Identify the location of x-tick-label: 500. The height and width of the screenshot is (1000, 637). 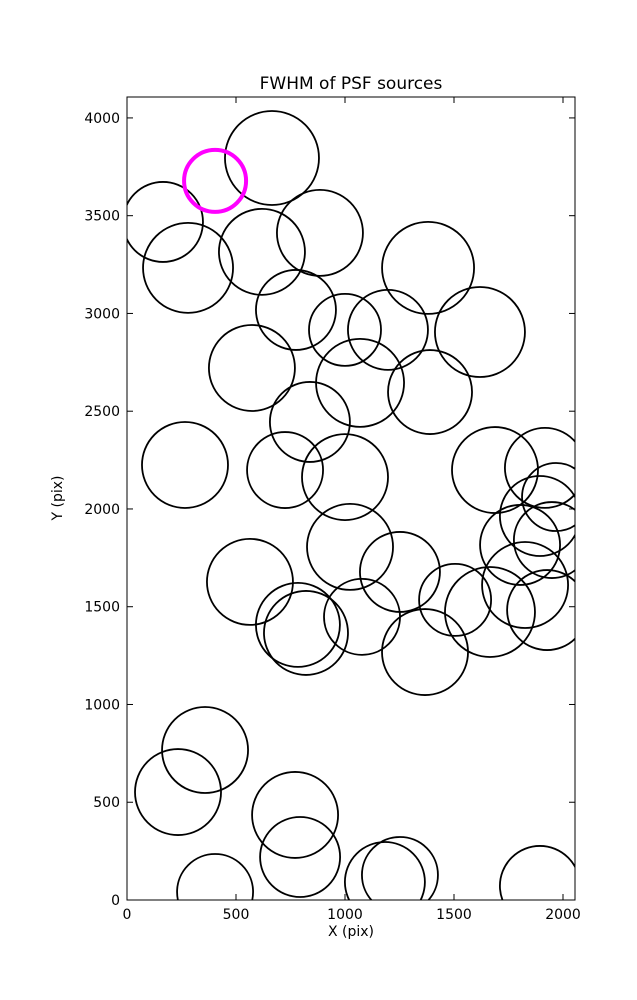
(236, 915).